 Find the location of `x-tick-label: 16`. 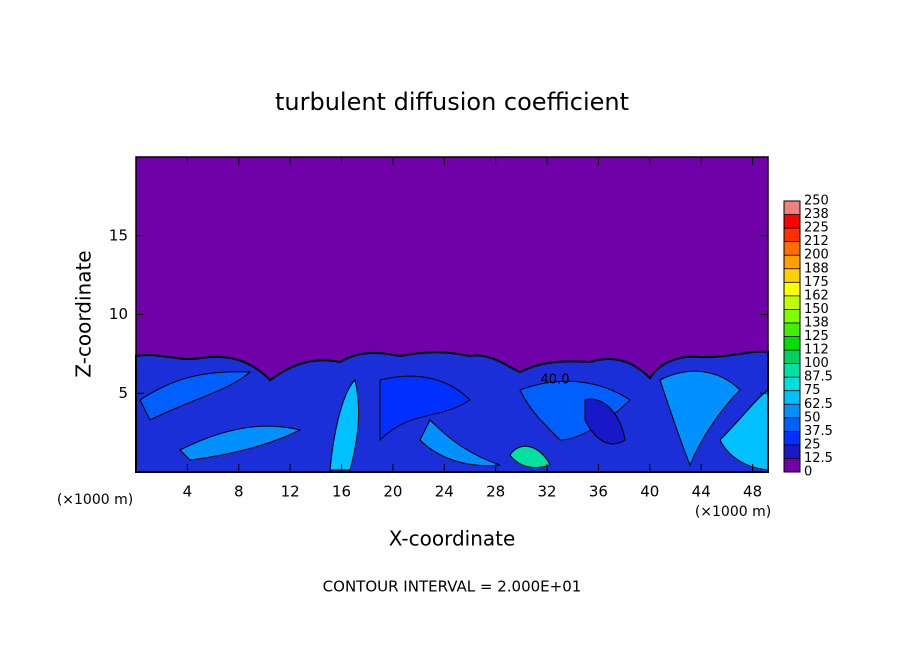

x-tick-label: 16 is located at coordinates (341, 492).